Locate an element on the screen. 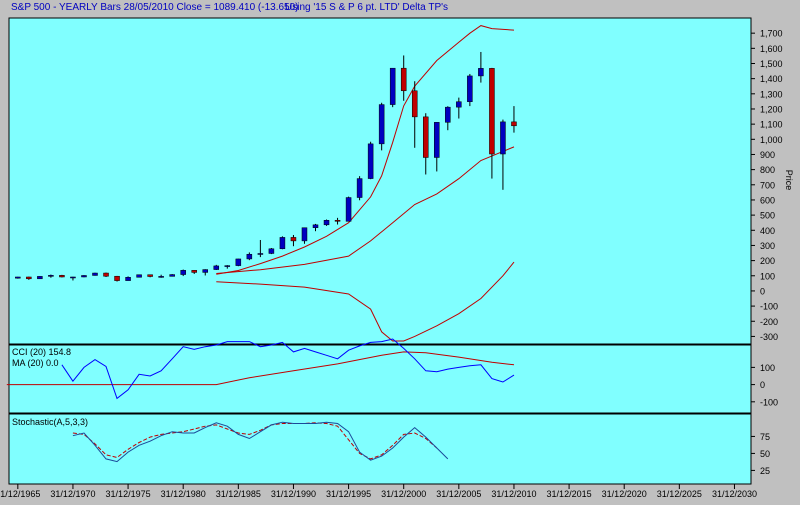 The height and width of the screenshot is (505, 800). y-axis-label: Price is located at coordinates (789, 180).